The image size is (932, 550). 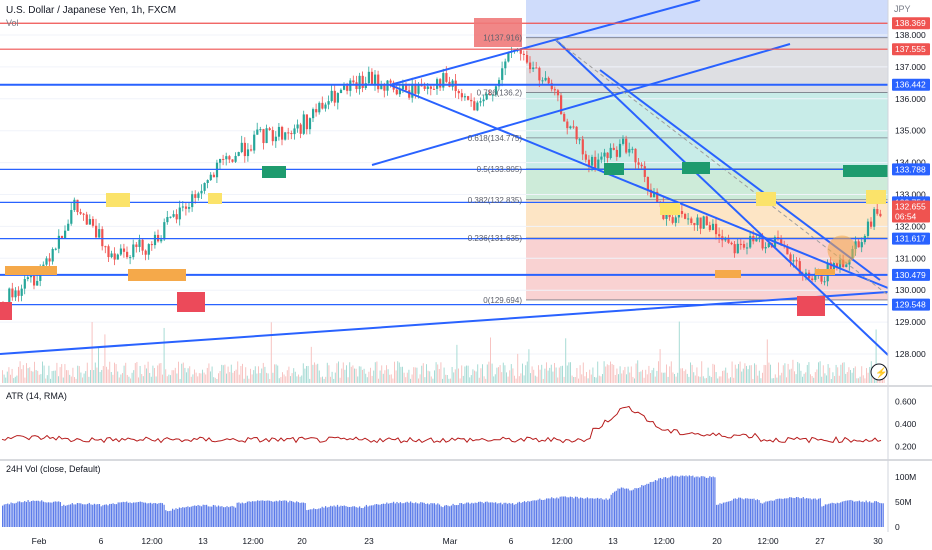 What do you see at coordinates (459, 502) in the screenshot?
I see `vol24-indicator: 100M 50M 0` at bounding box center [459, 502].